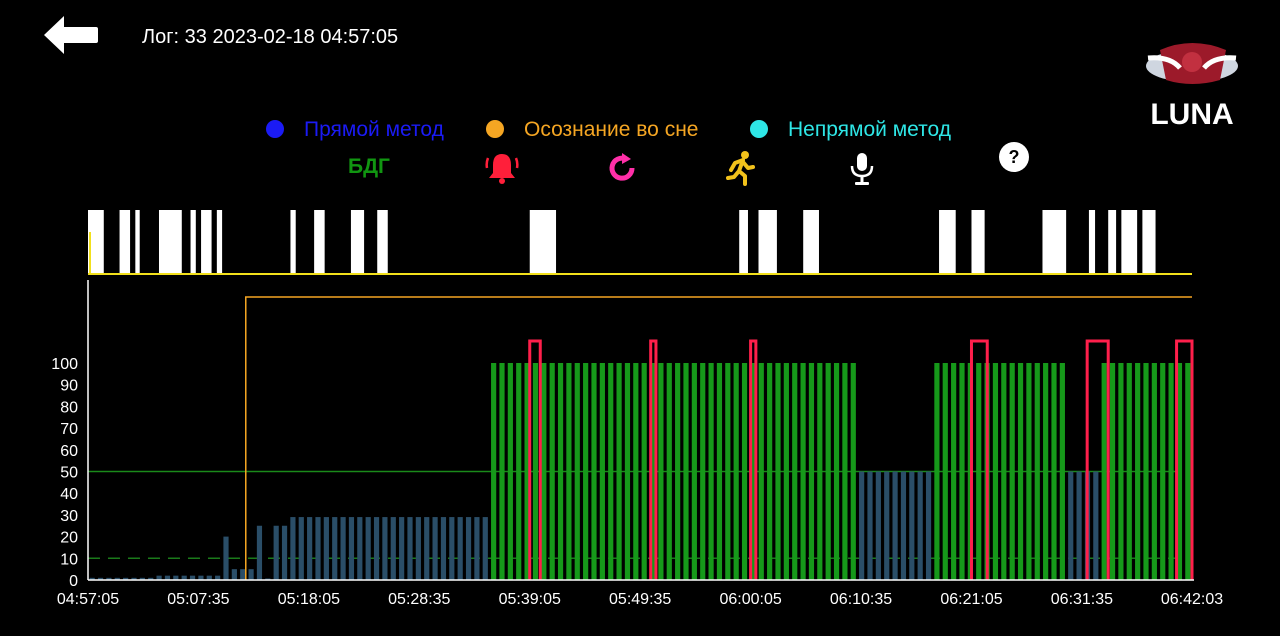 The image size is (1280, 636). I want to click on page-title: Лог: 33 2023-02-18 04:57:05, so click(270, 37).